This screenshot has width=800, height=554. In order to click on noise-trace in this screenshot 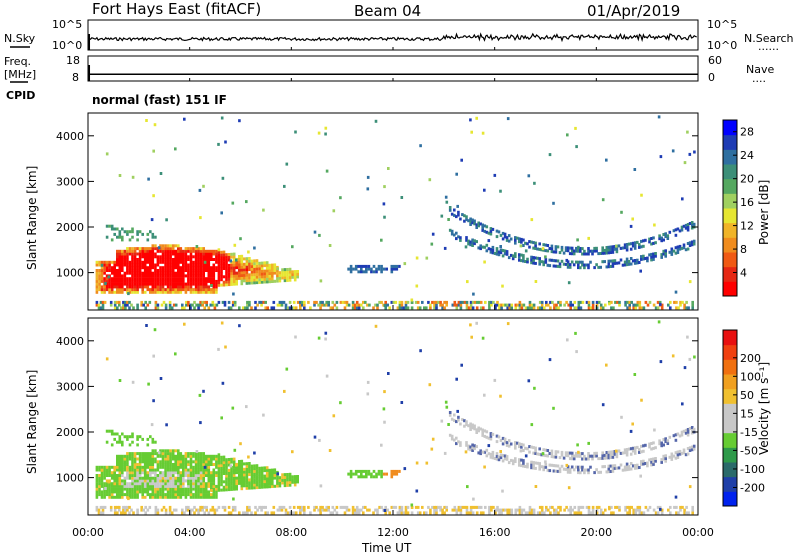, I will do `click(392, 41)`.